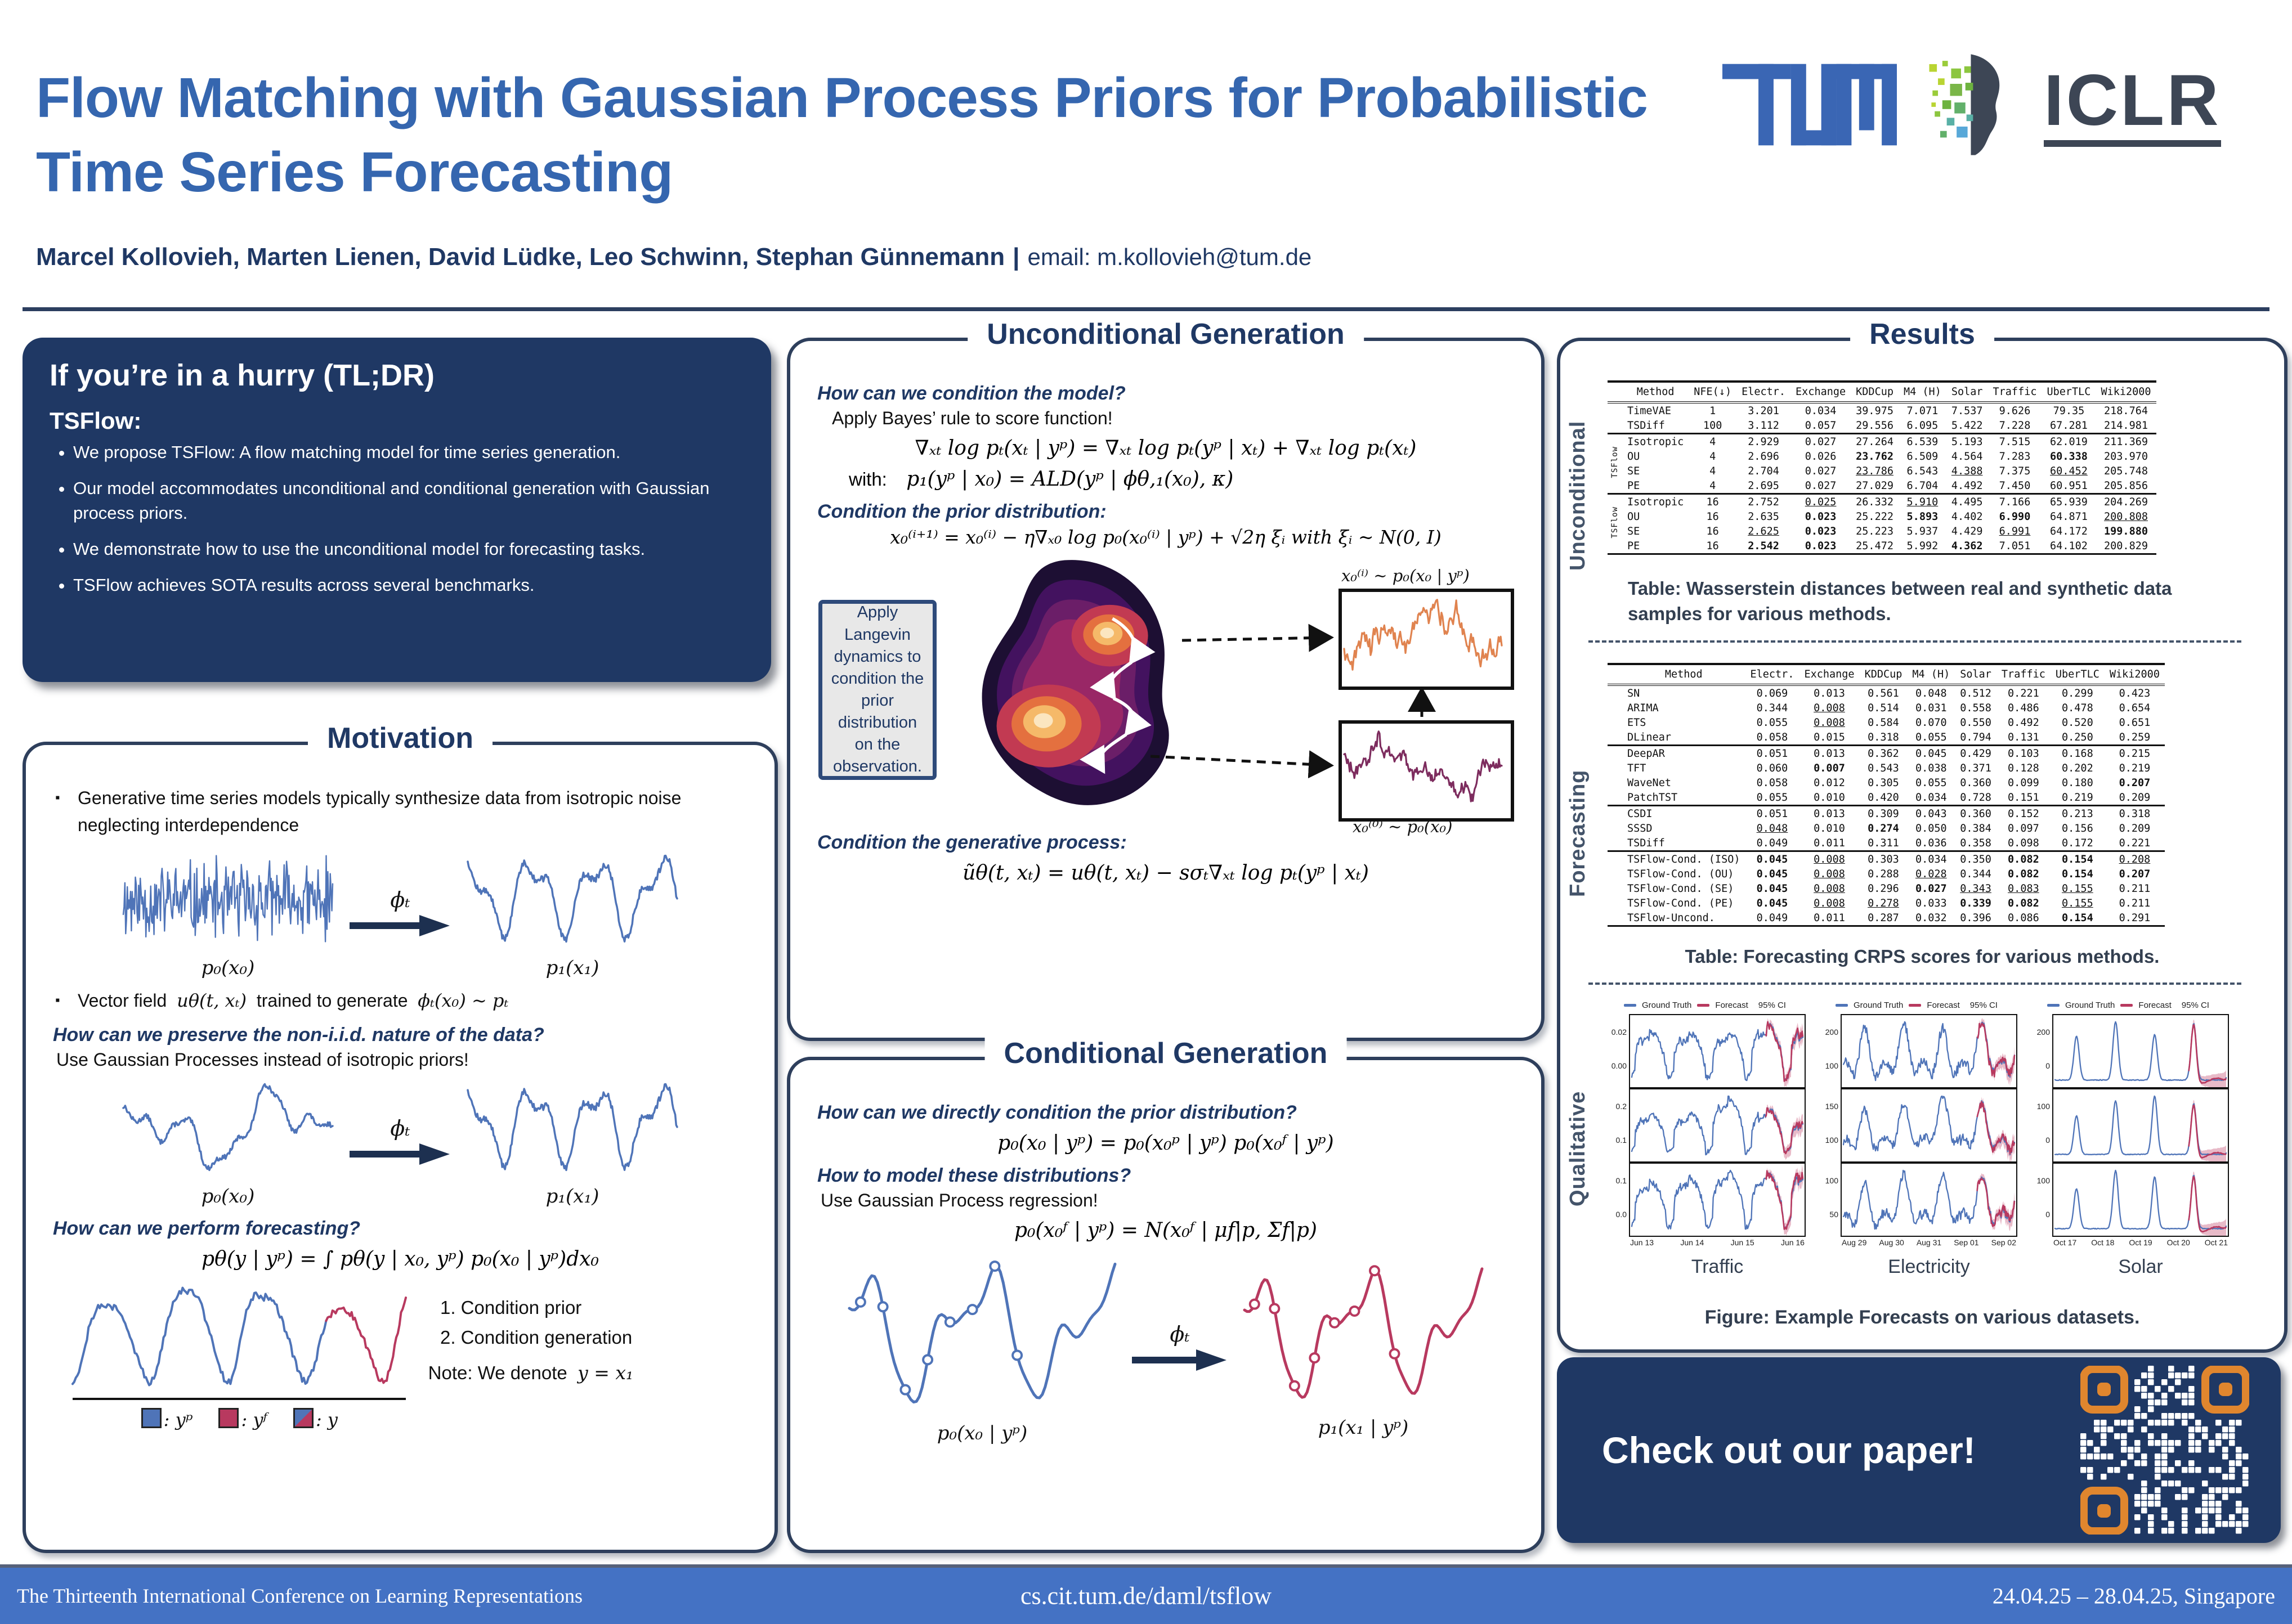  Describe the element at coordinates (1636, 768) in the screenshot. I see `table-cell: TFT` at that location.